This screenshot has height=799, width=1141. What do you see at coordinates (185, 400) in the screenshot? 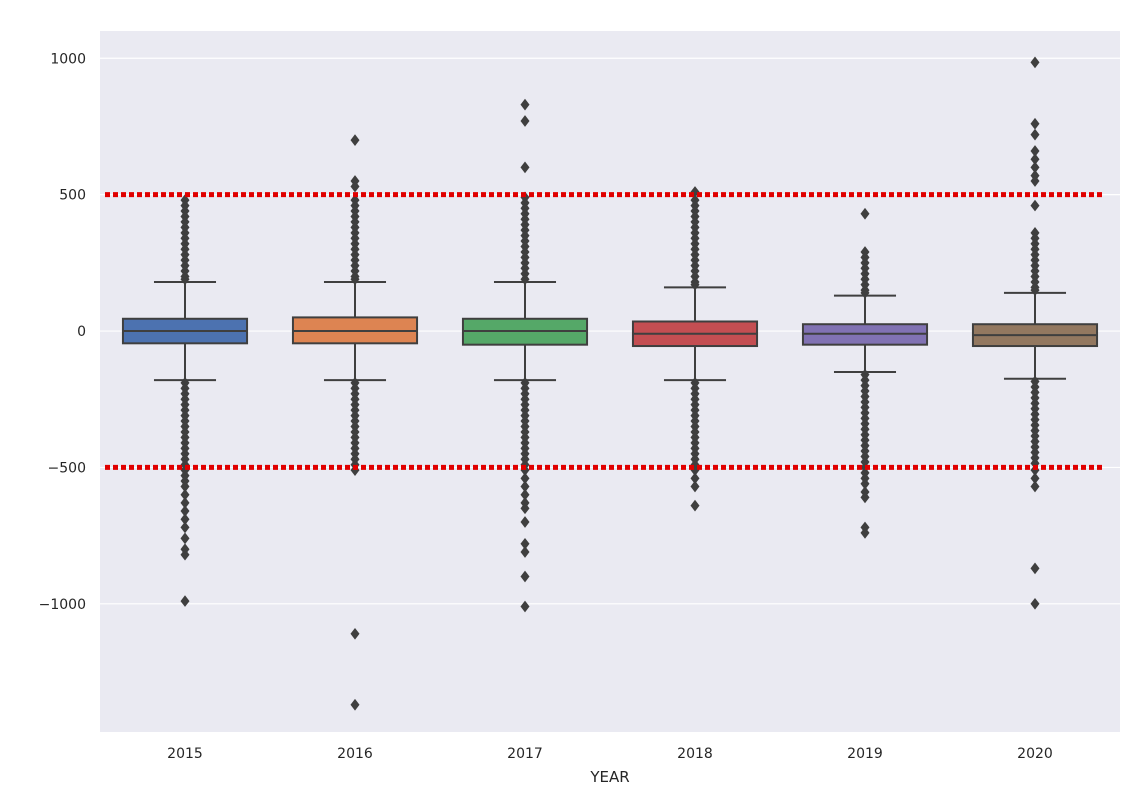
I see `box-2015` at bounding box center [185, 400].